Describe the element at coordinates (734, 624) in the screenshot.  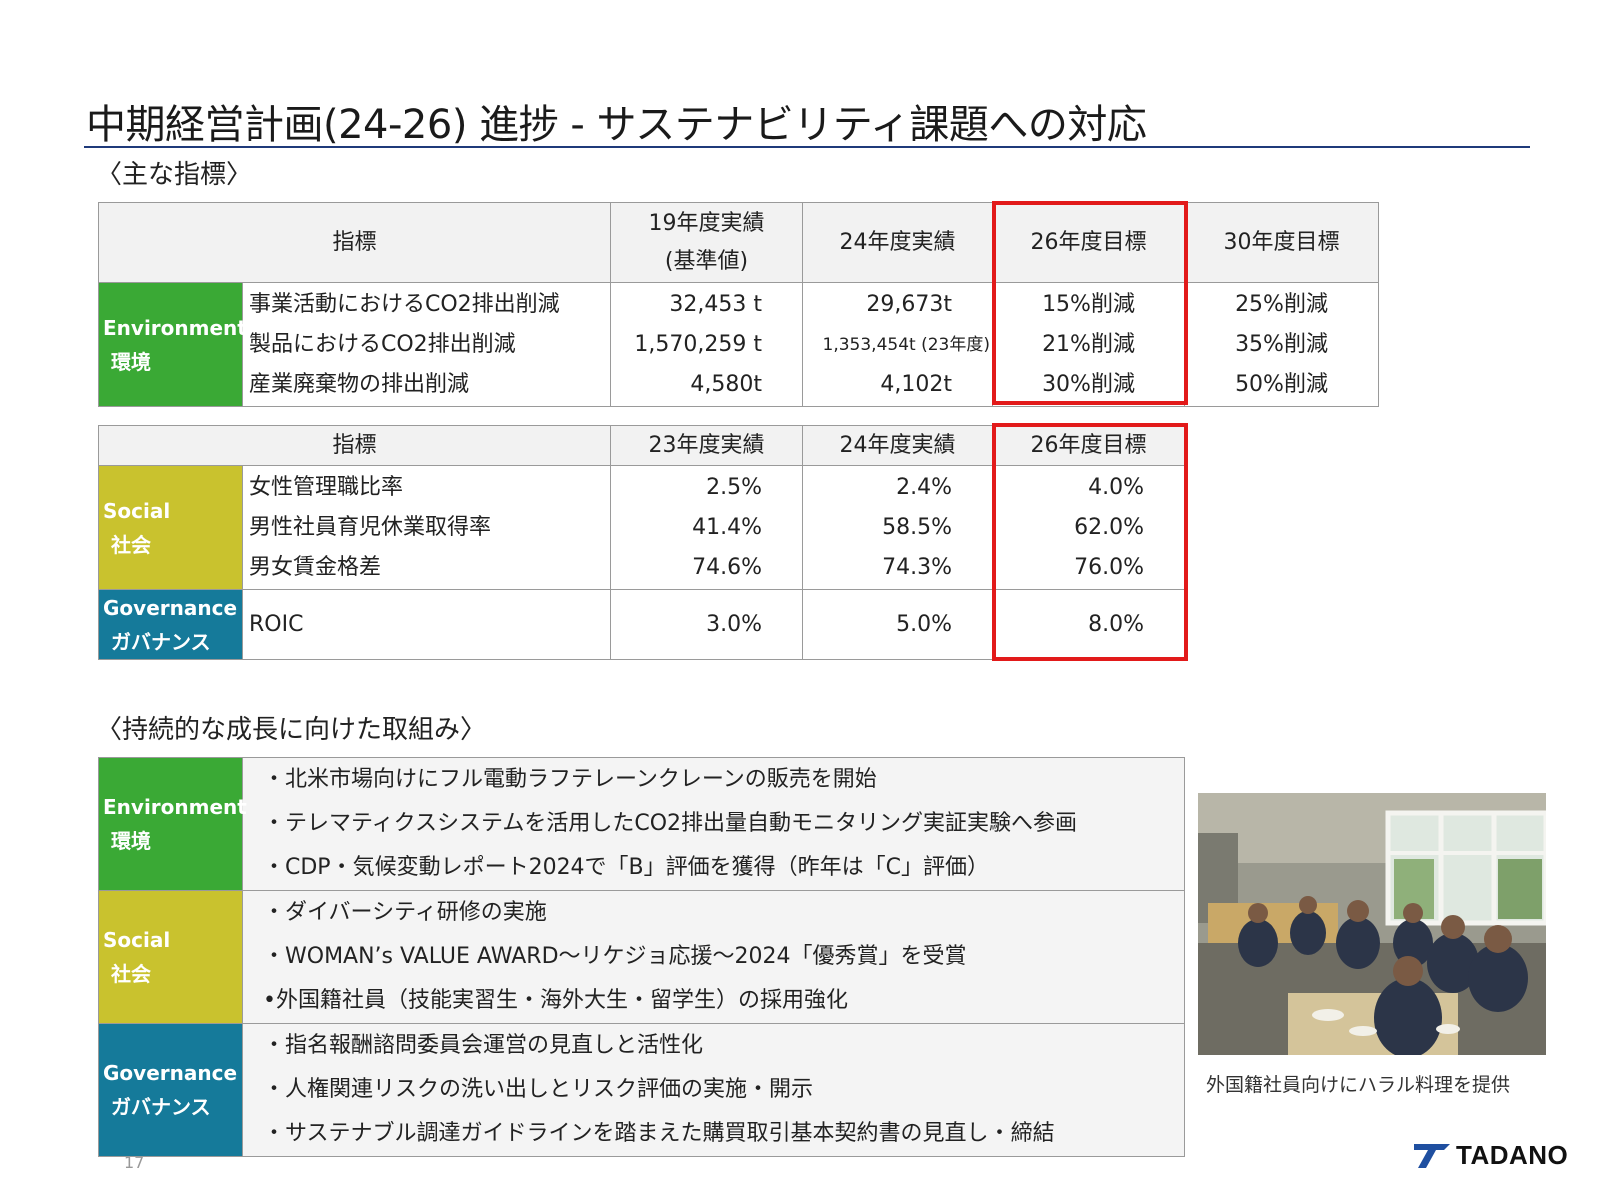
I see `fy23-value: 3.0%` at that location.